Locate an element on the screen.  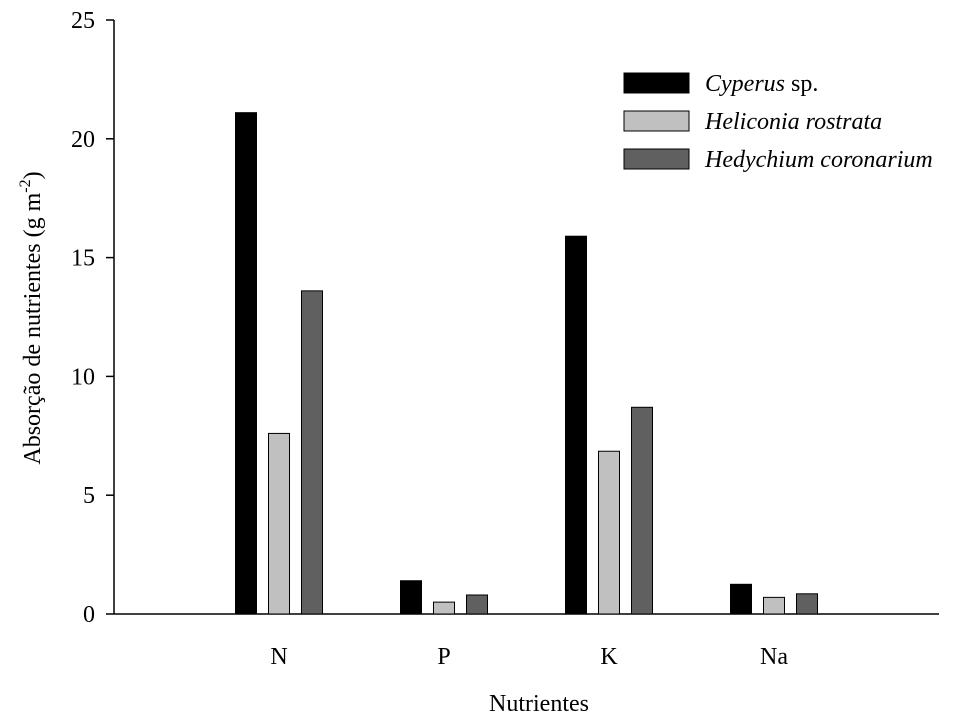
legend-label: Cyperus sp. is located at coordinates (761, 84).